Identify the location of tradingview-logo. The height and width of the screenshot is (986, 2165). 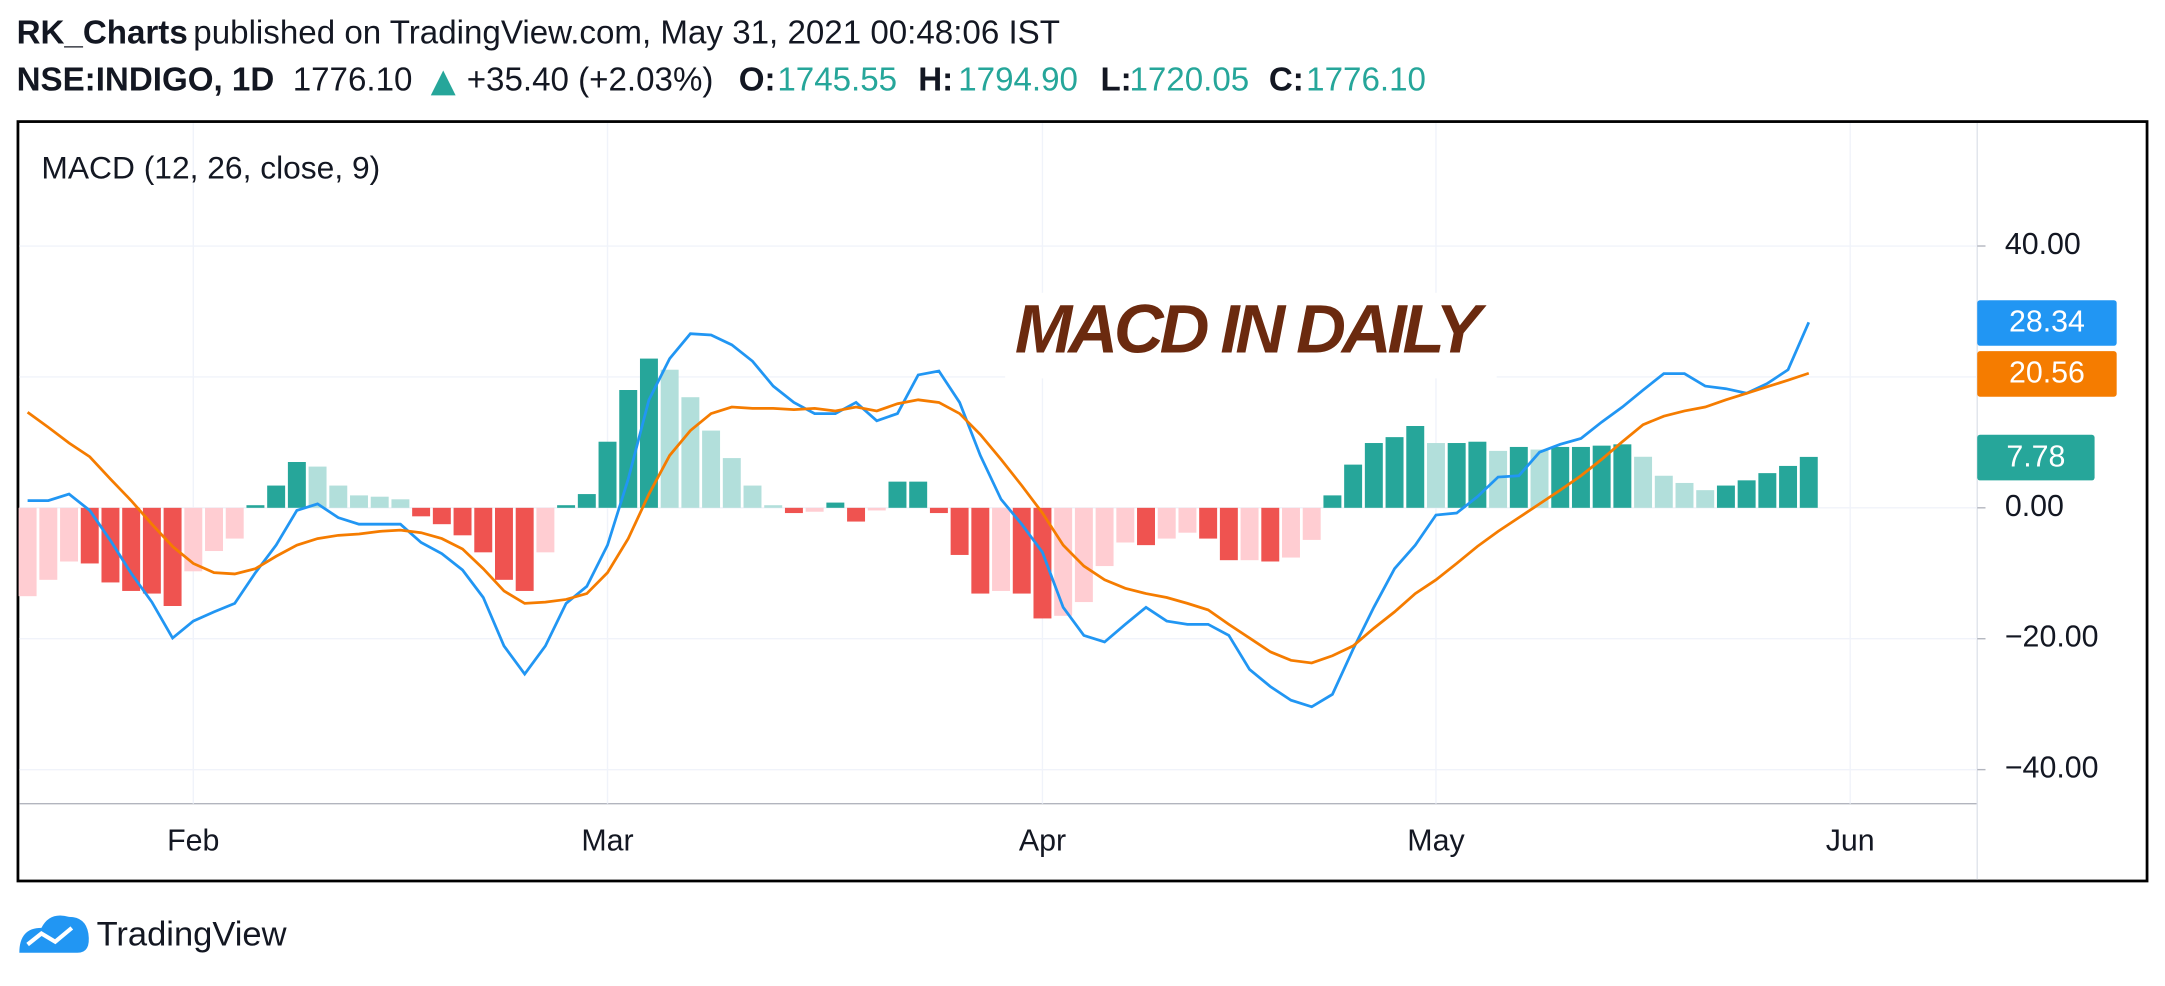
(54, 934).